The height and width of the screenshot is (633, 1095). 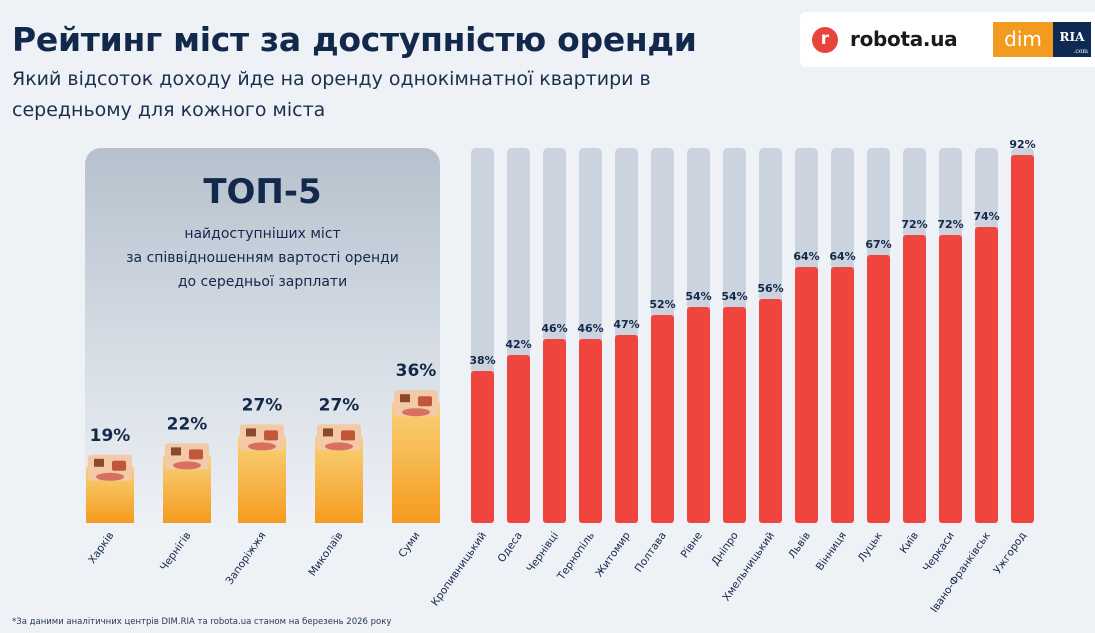 What do you see at coordinates (409, 545) in the screenshot?
I see `category-label: Суми` at bounding box center [409, 545].